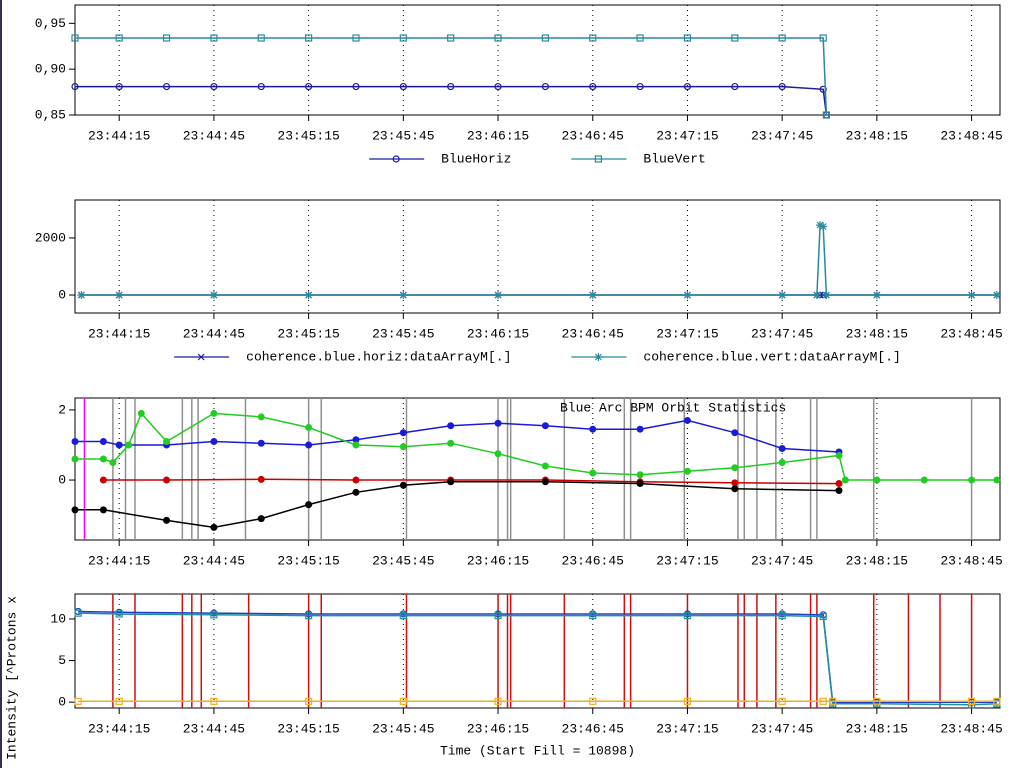 This screenshot has height=768, width=1024. What do you see at coordinates (62, 409) in the screenshot?
I see `y-tick-label: 2` at bounding box center [62, 409].